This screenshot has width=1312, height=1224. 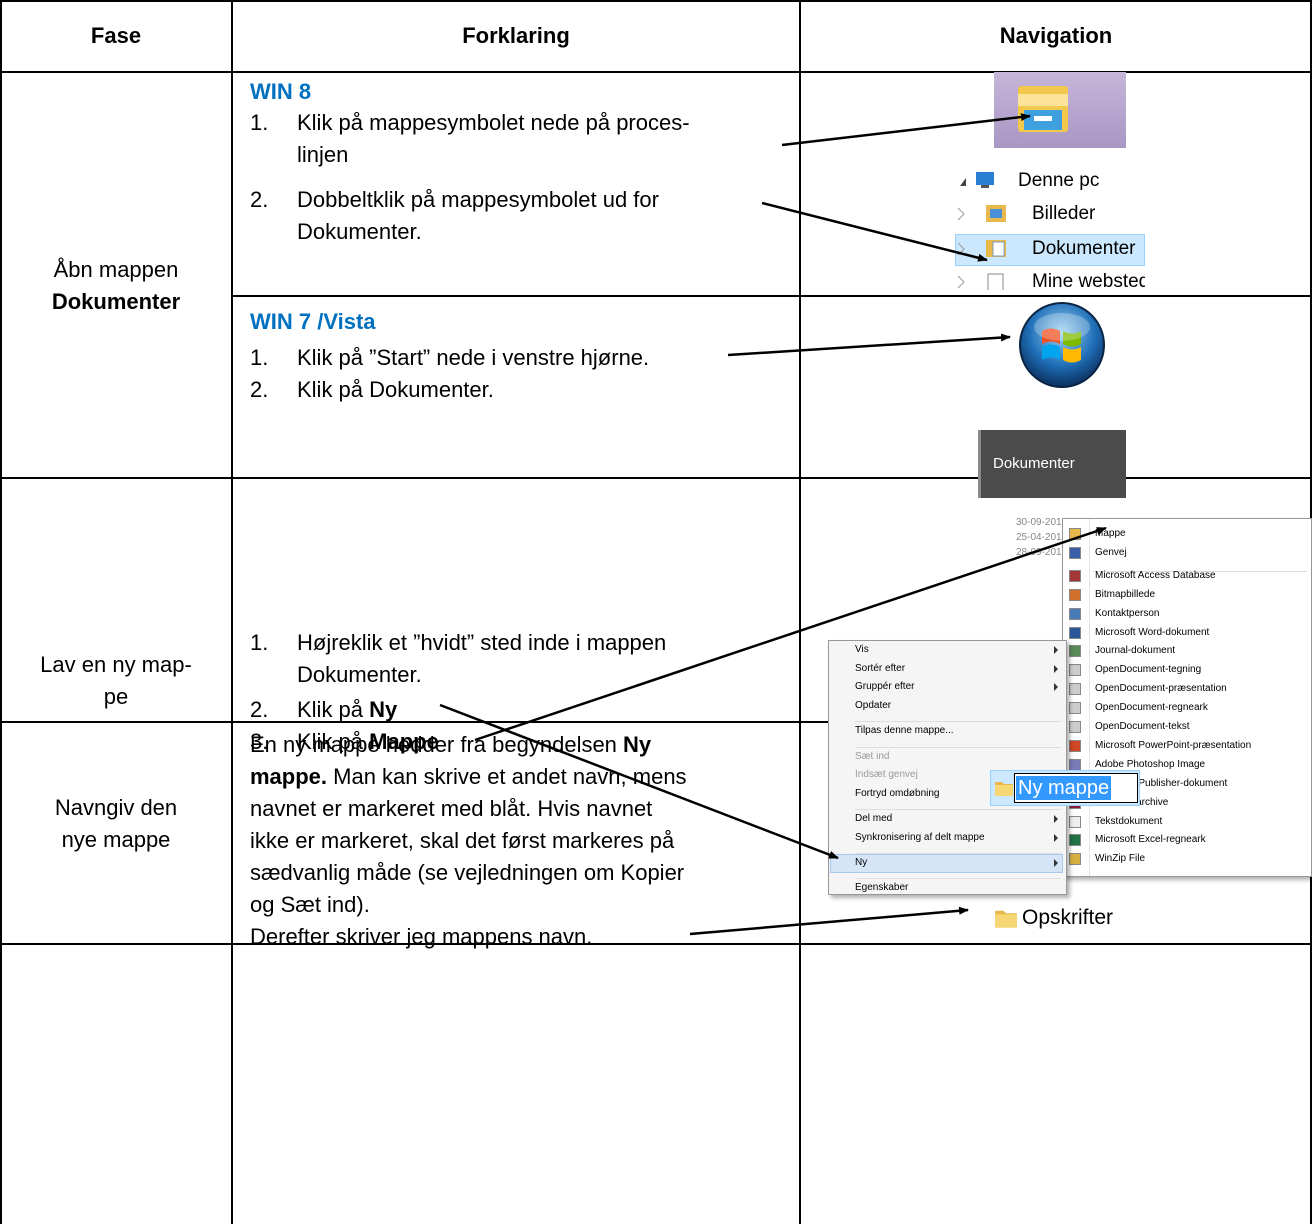 I want to click on text: Klik på Dokumenter., so click(x=395, y=389).